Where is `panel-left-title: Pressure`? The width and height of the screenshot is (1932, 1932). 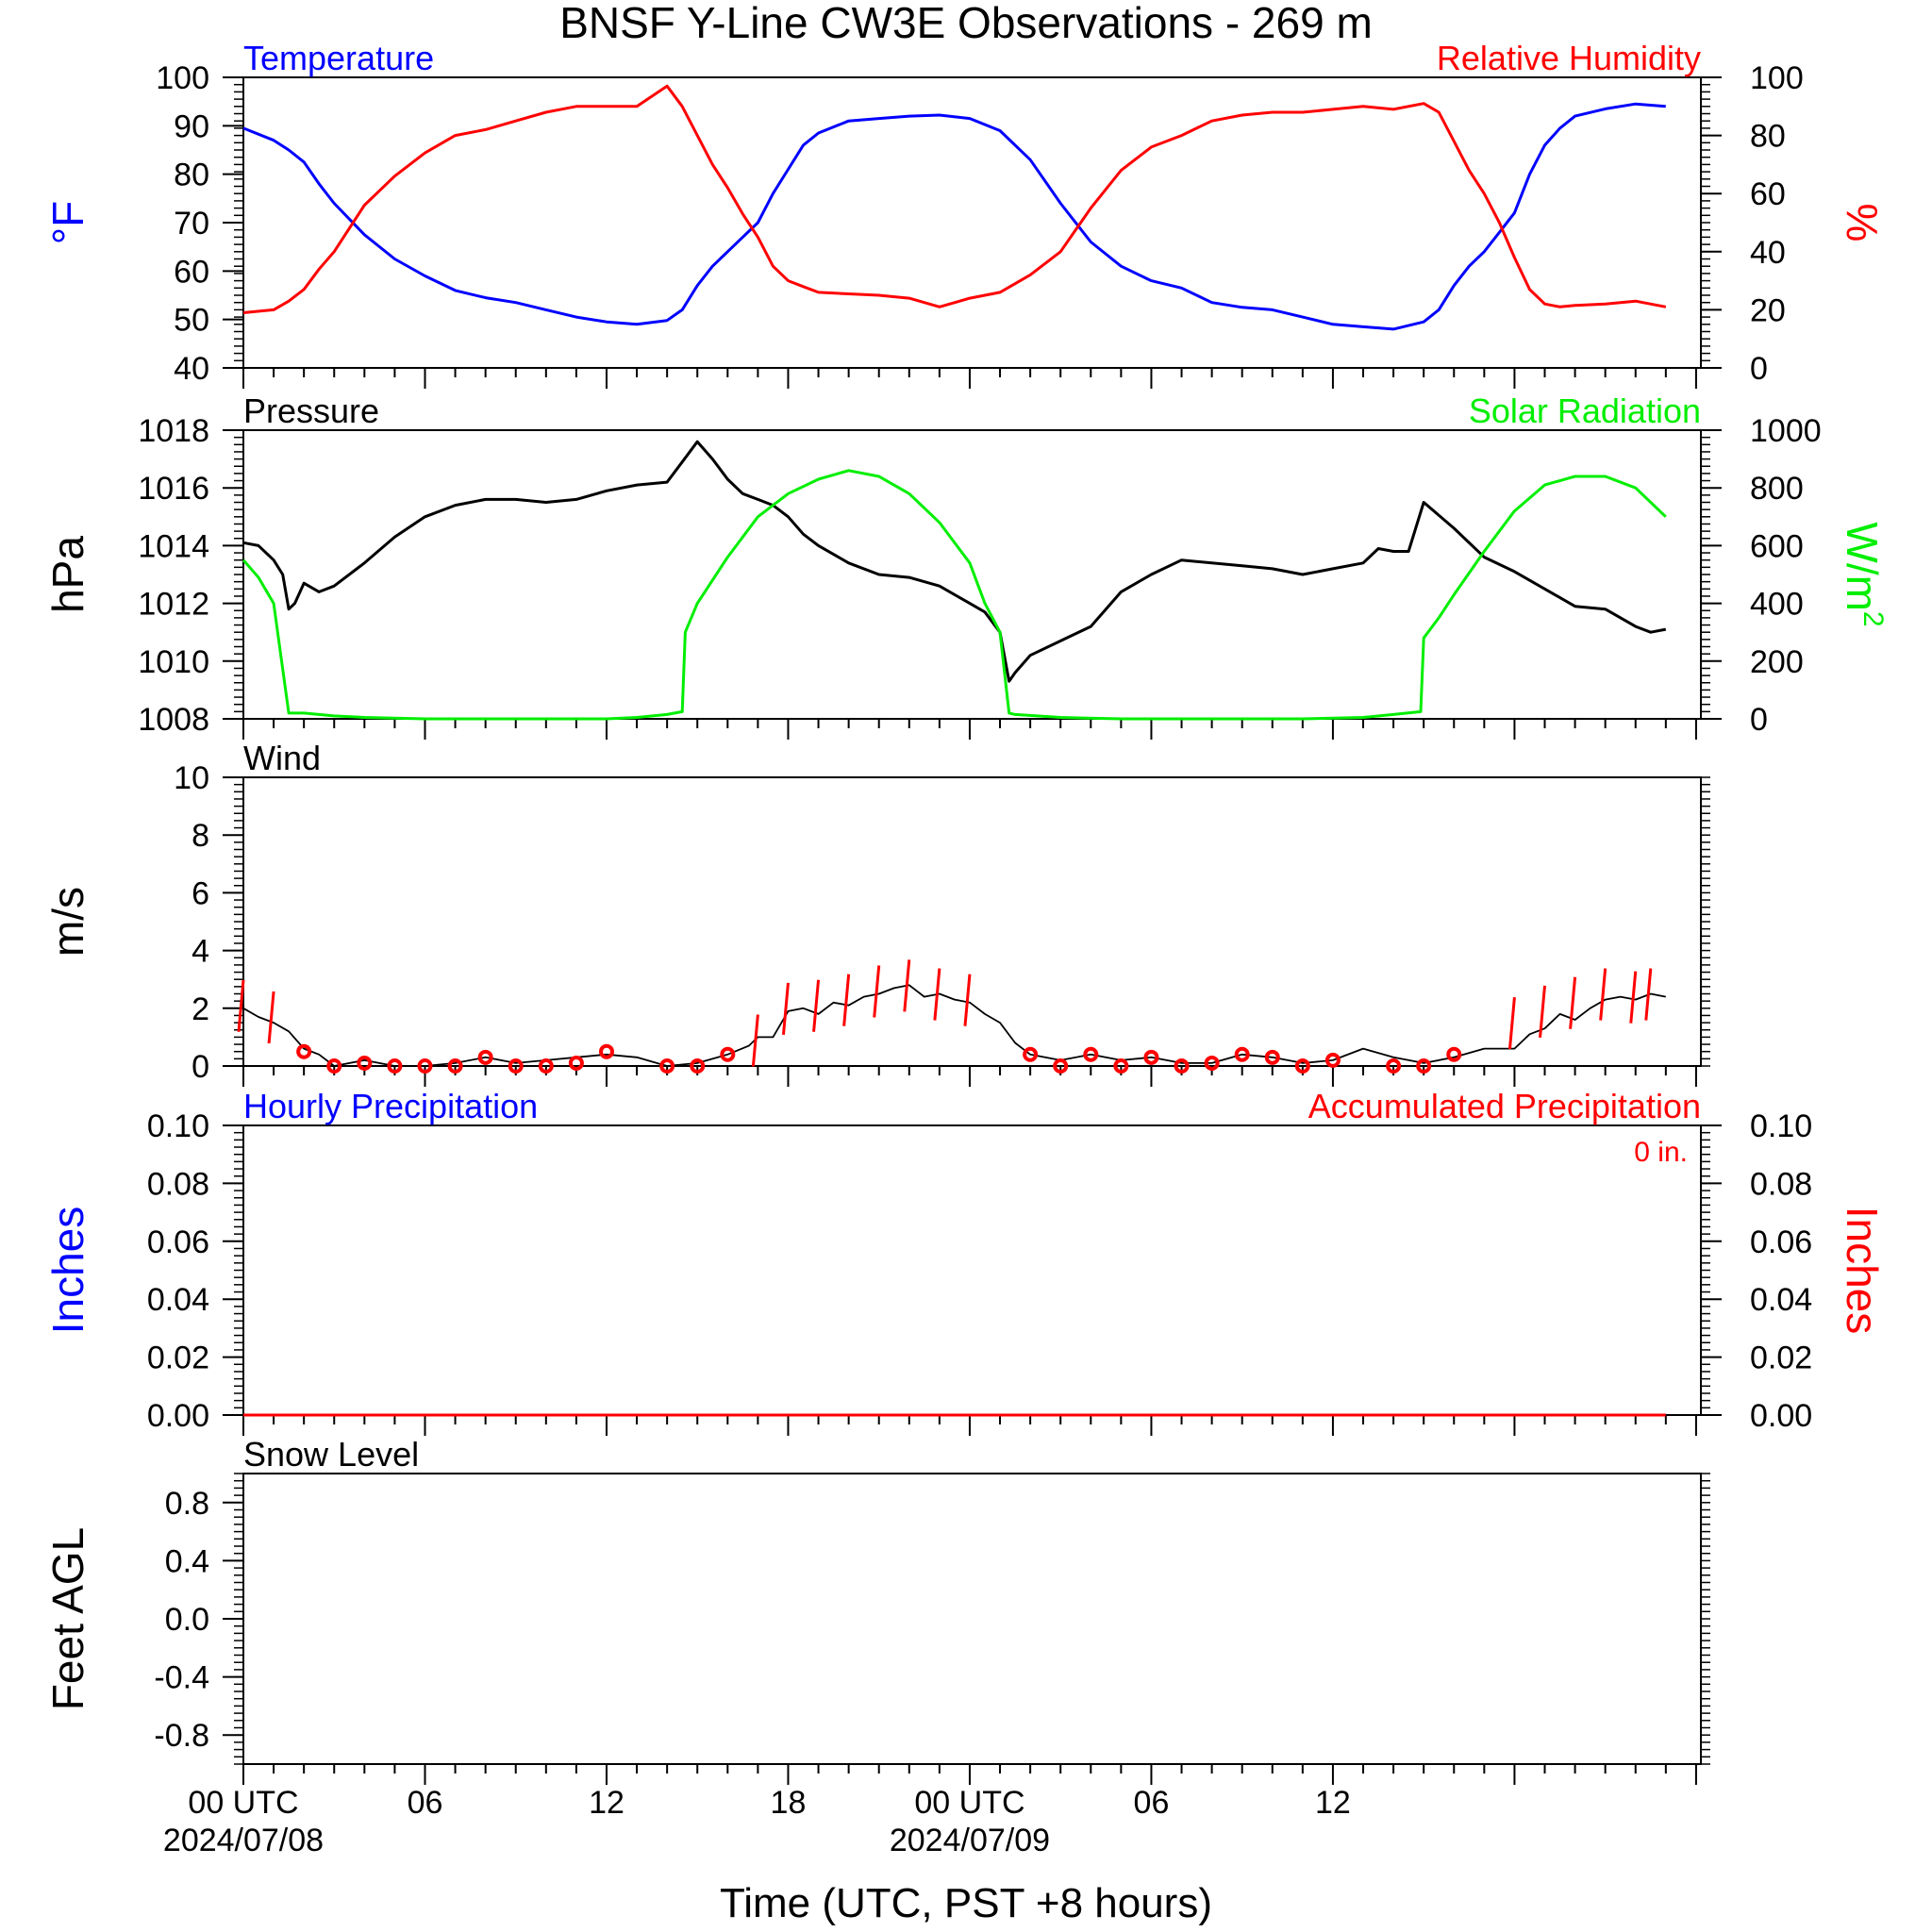 panel-left-title: Pressure is located at coordinates (311, 410).